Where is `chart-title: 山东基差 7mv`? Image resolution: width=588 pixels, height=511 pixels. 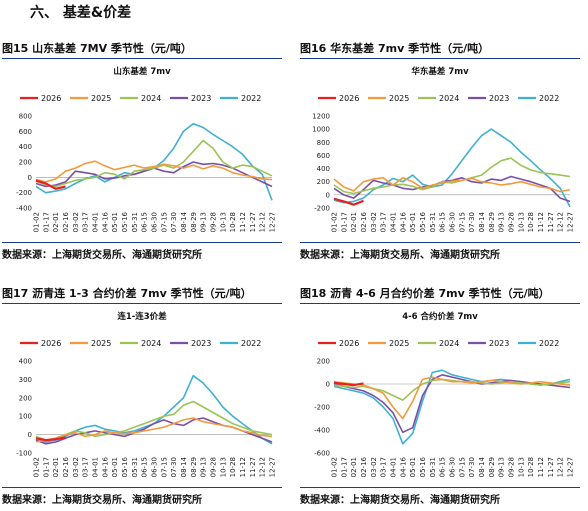
chart-title: 山东基差 7mv is located at coordinates (142, 71).